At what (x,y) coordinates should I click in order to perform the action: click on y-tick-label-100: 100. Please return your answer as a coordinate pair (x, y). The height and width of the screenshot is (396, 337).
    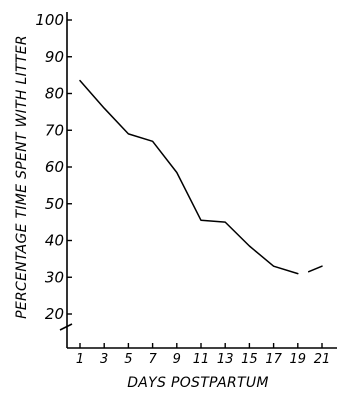
    Looking at the image, I should click on (49, 20).